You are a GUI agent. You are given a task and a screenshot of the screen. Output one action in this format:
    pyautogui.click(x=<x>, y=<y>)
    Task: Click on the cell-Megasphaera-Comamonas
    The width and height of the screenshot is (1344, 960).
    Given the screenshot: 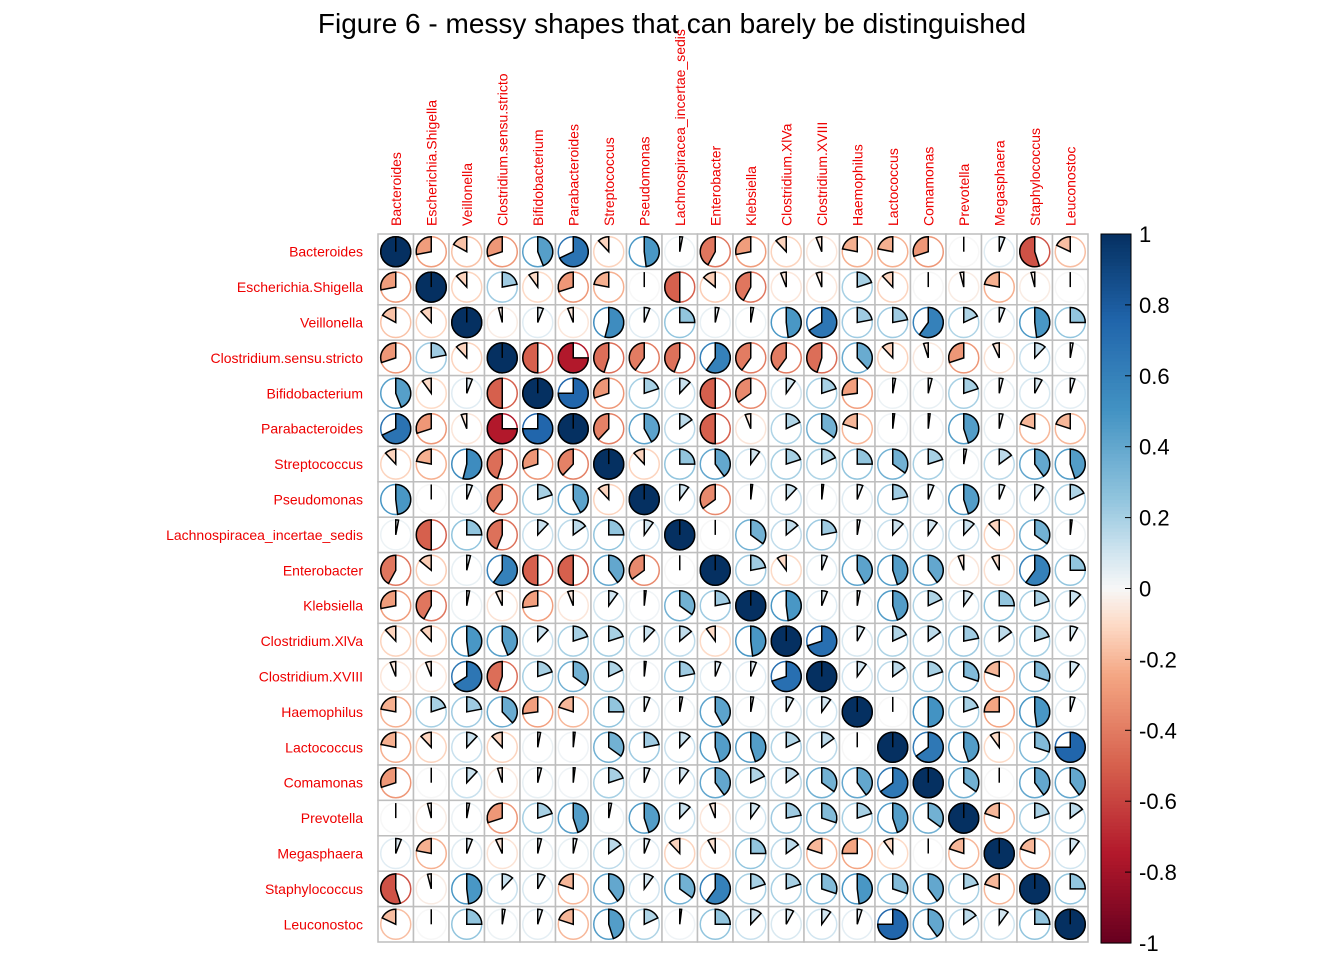 What is the action you would take?
    pyautogui.click(x=928, y=853)
    